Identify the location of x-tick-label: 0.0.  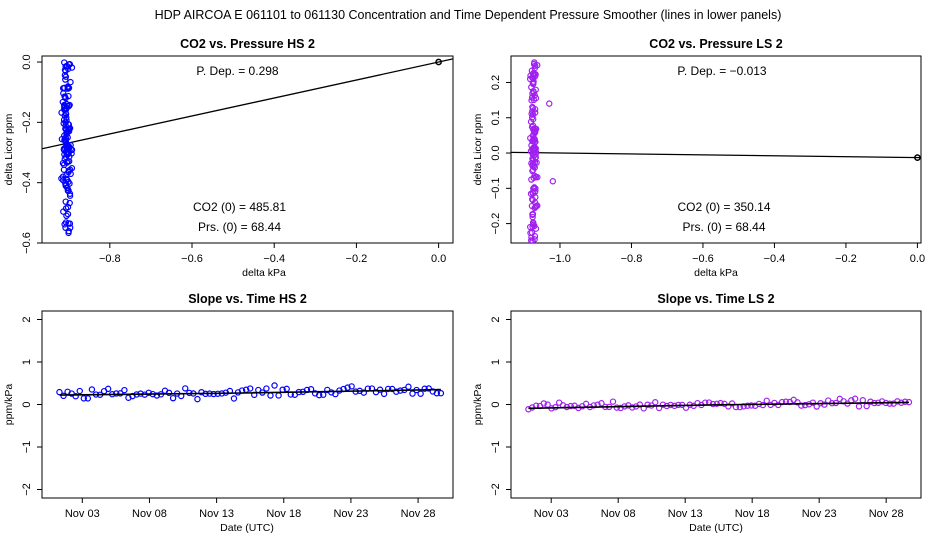
(917, 259).